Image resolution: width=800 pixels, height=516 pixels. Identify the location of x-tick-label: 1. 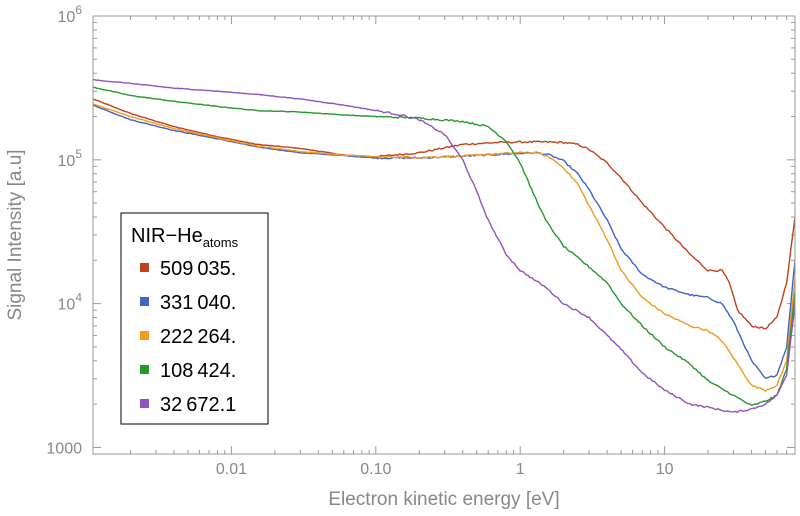
(520, 469).